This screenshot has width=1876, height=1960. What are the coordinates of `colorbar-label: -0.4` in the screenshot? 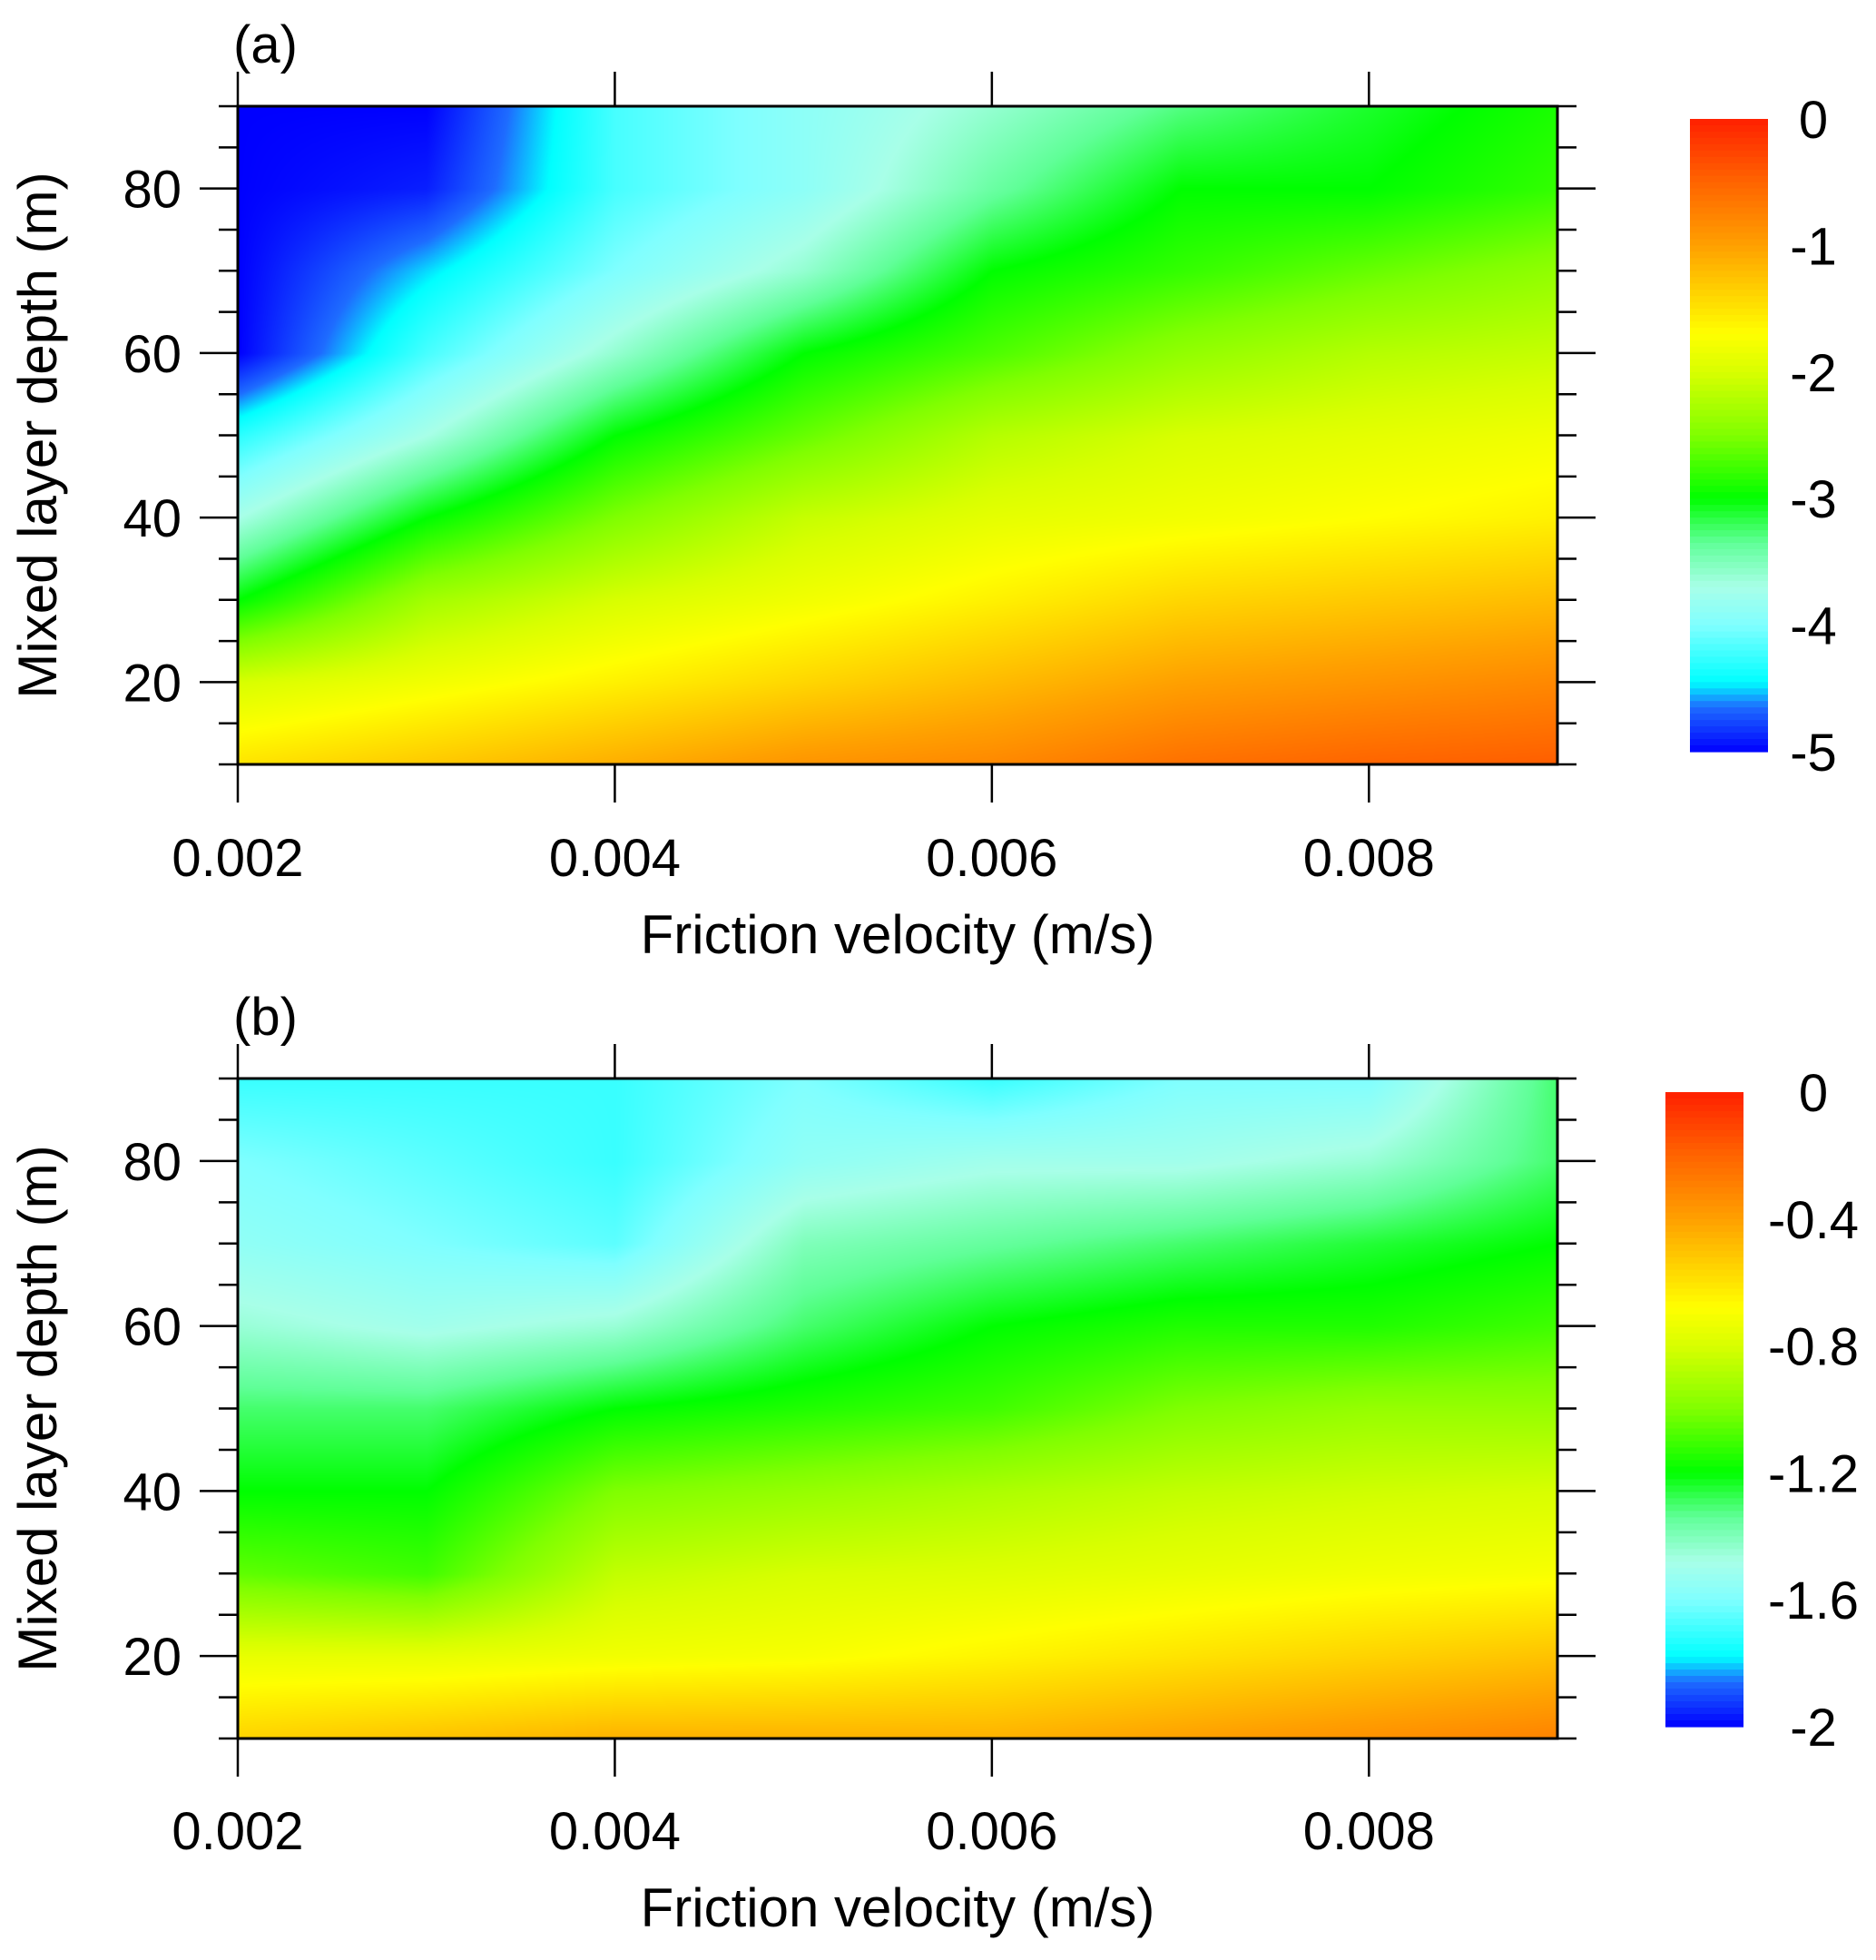 It's located at (1814, 1221).